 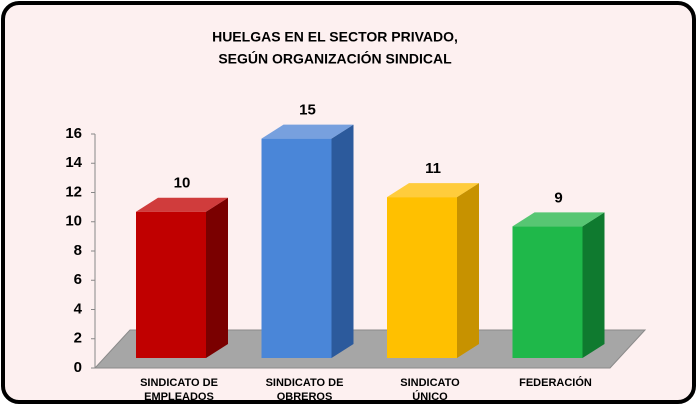 What do you see at coordinates (78, 250) in the screenshot?
I see `y-tick-label: 8` at bounding box center [78, 250].